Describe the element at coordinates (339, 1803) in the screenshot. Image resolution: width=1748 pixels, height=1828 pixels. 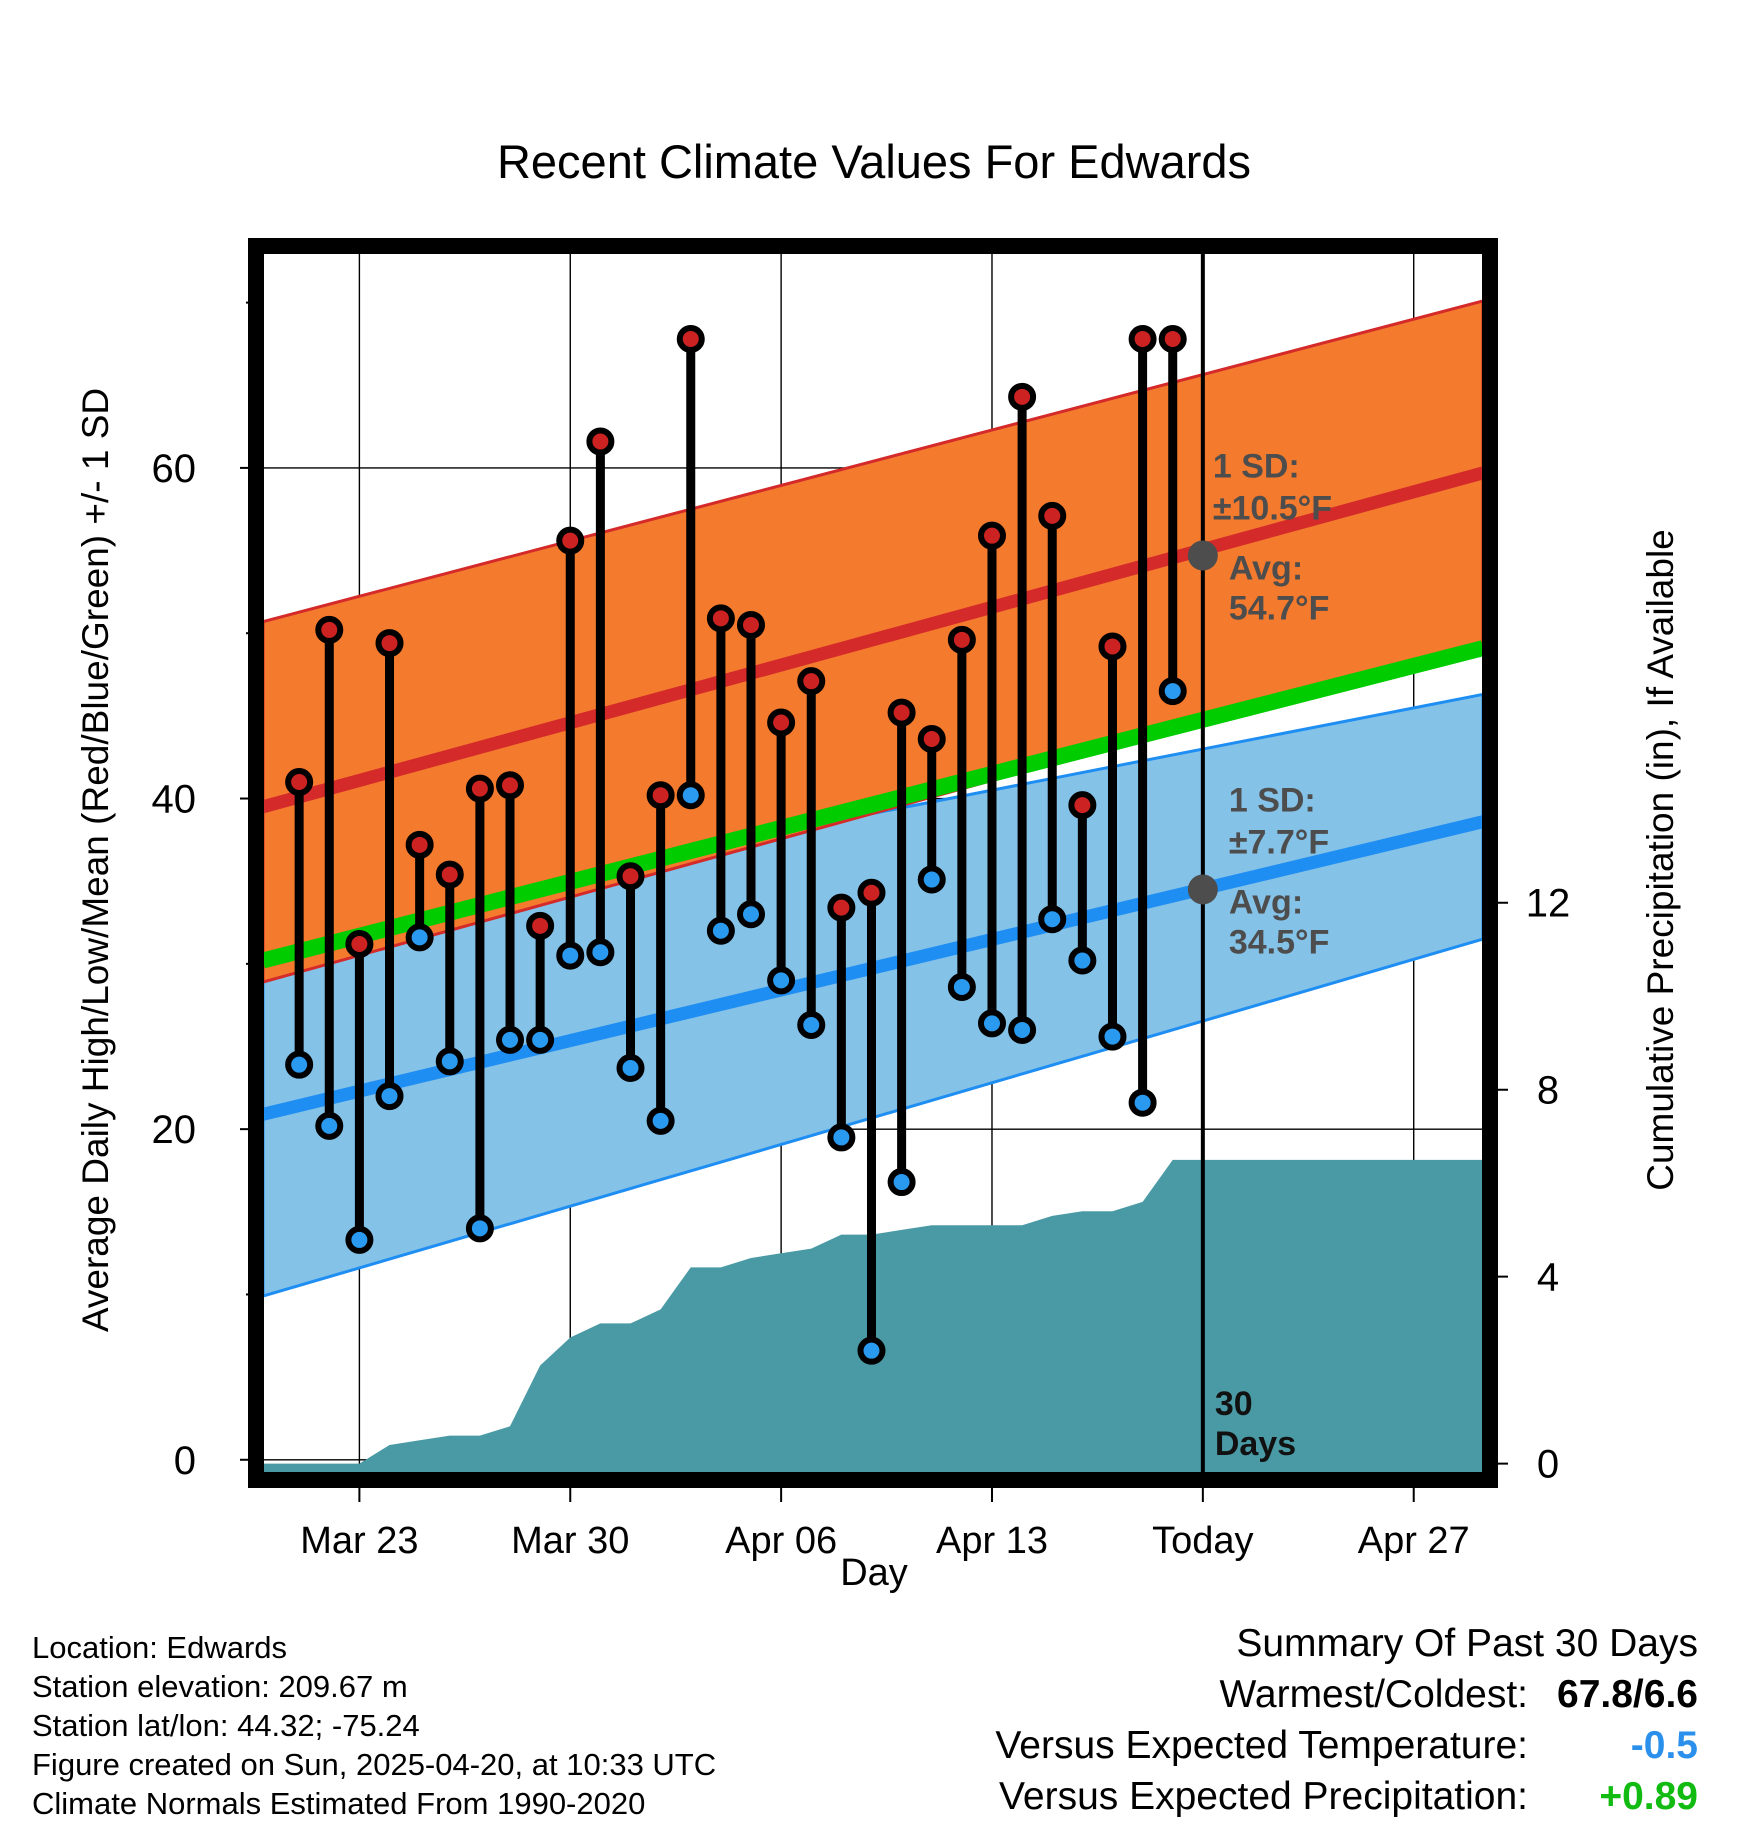
I see `normals-text: Climate Normals Estimated From 1990-2020` at that location.